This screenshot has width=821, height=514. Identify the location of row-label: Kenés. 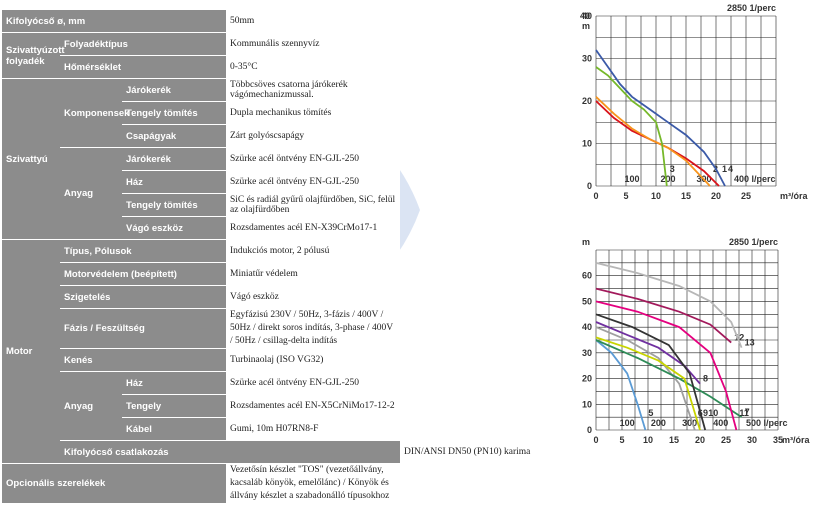
(143, 360).